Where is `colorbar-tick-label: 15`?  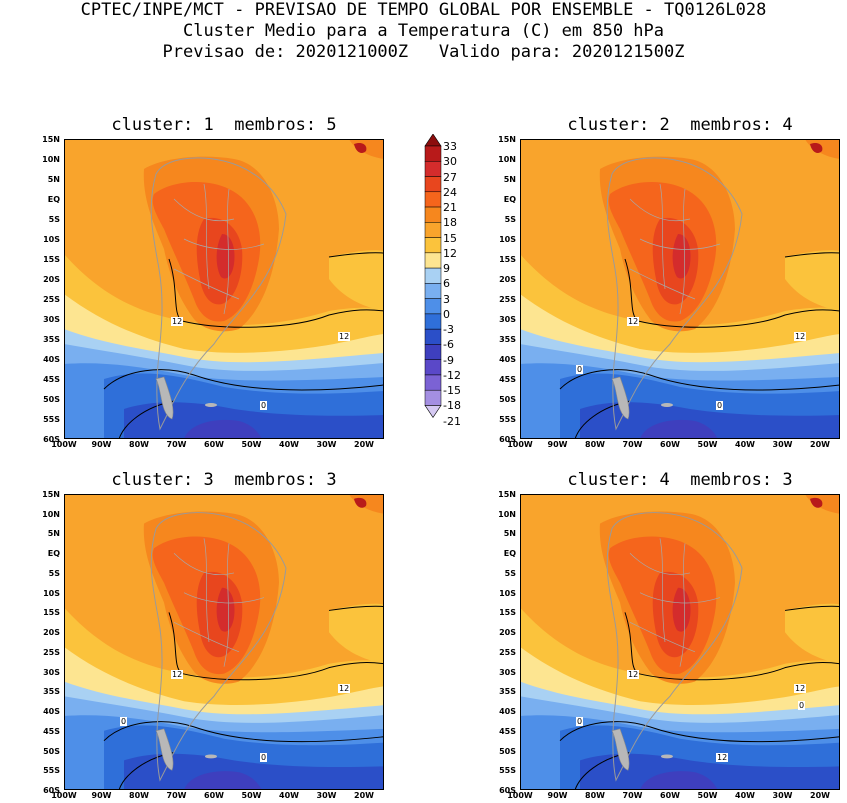
colorbar-tick-label: 15 is located at coordinates (450, 238).